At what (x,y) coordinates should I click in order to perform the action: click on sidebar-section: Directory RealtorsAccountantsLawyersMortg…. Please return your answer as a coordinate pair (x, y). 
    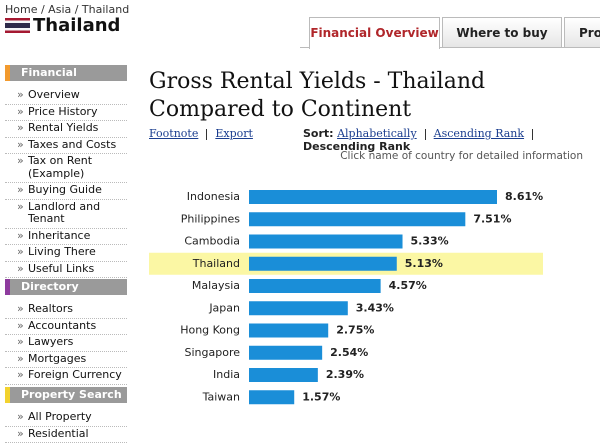
    Looking at the image, I should click on (66, 332).